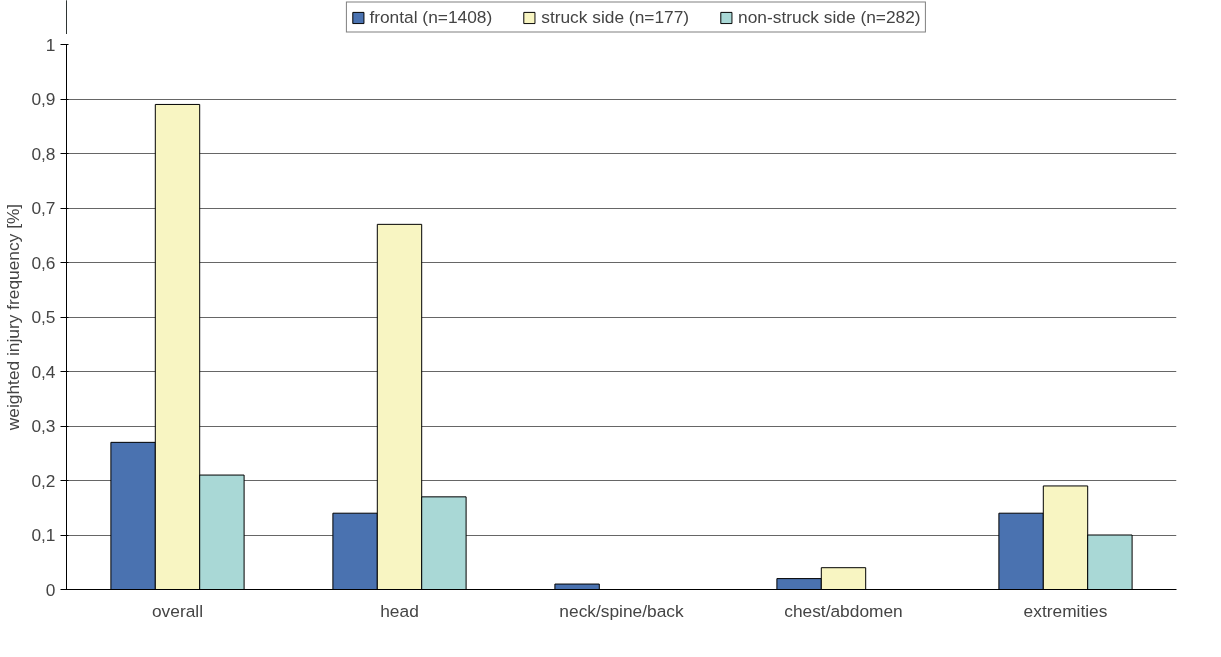  What do you see at coordinates (50, 589) in the screenshot?
I see `y-tick-label: 0` at bounding box center [50, 589].